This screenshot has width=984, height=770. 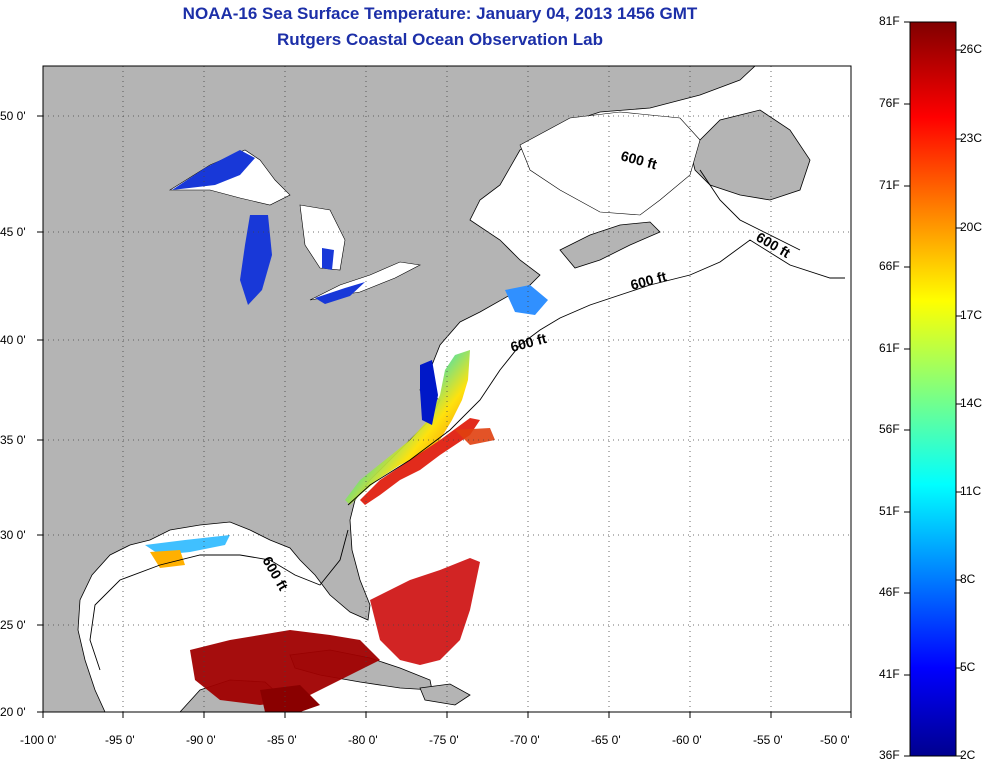 I want to click on lon-label: -75 0', so click(x=444, y=740).